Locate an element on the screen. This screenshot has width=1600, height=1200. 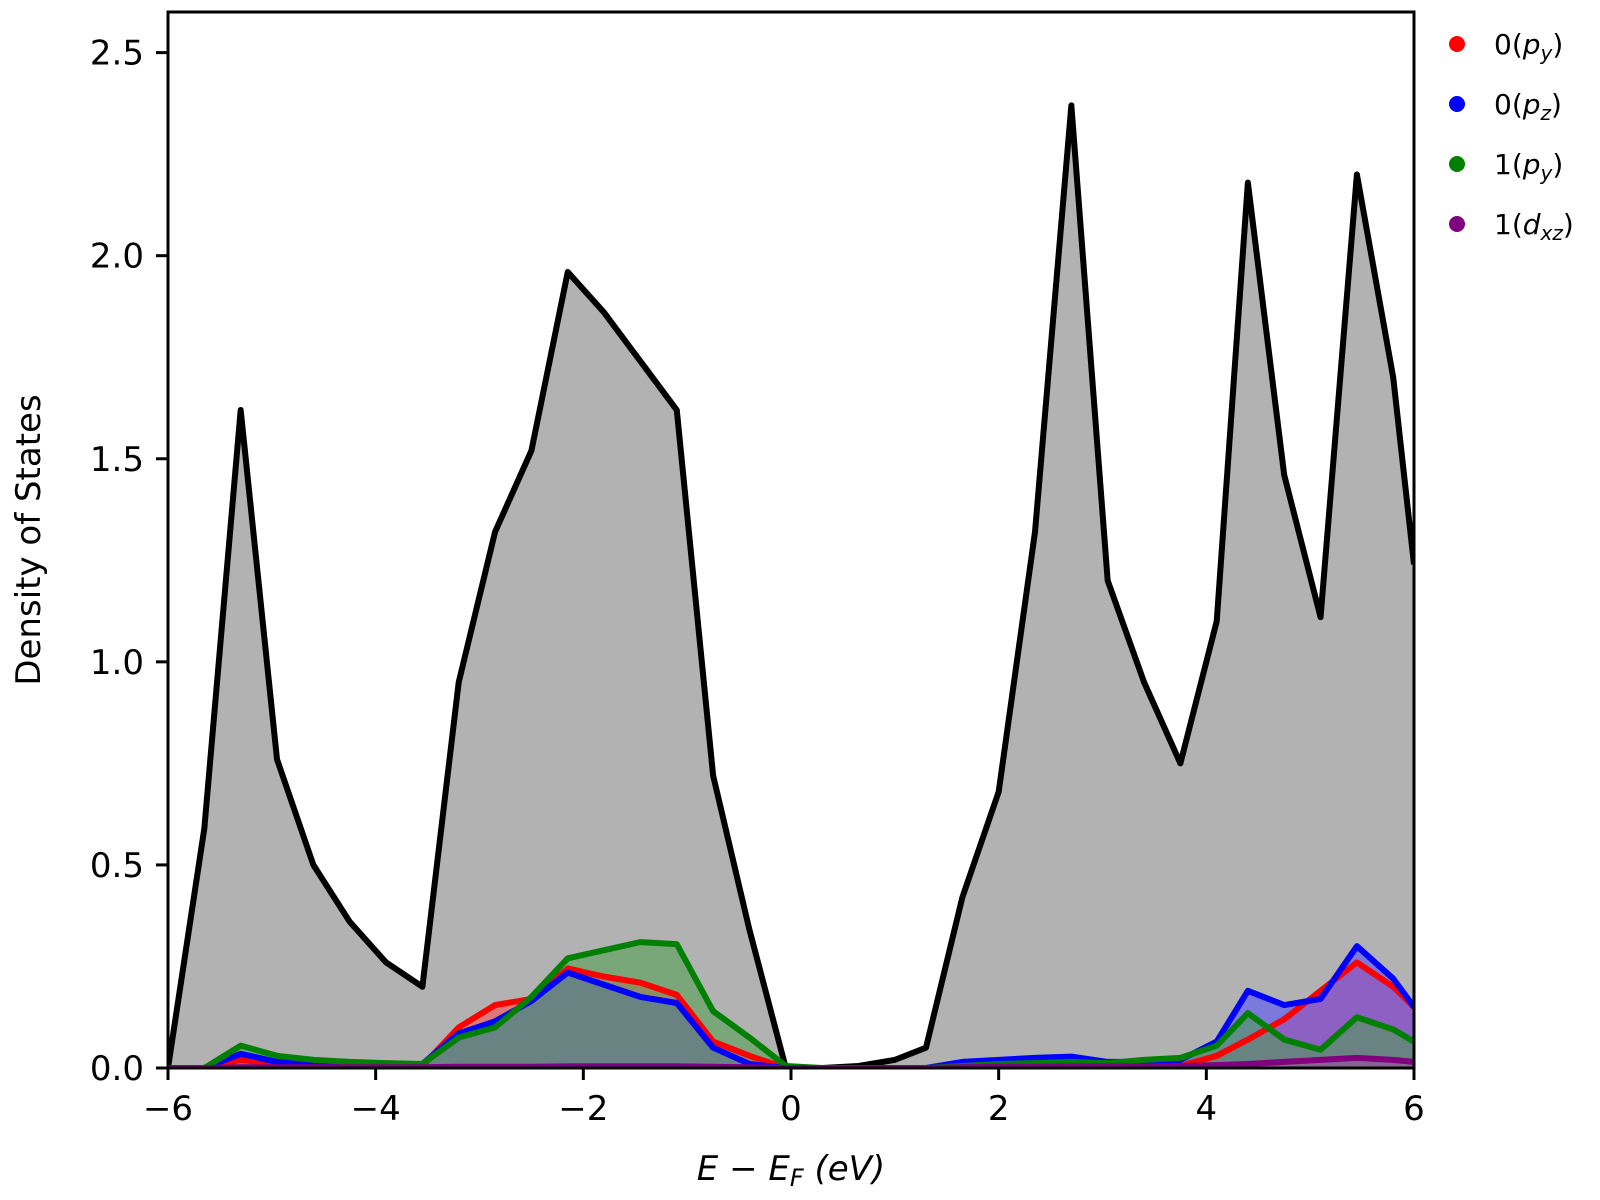
x-tick-label-0: −6 is located at coordinates (168, 1109).